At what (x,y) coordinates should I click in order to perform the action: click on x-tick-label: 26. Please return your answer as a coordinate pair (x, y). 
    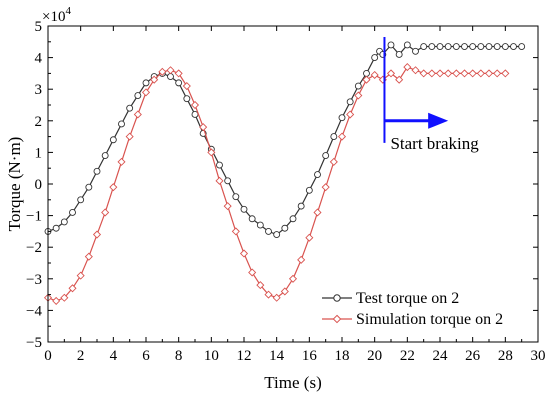
    Looking at the image, I should click on (473, 356).